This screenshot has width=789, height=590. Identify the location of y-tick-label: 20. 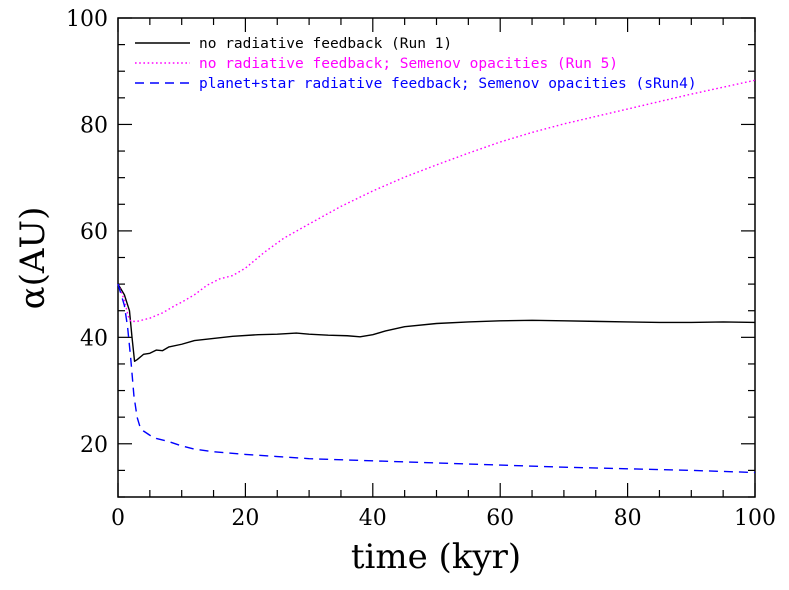
(94, 445).